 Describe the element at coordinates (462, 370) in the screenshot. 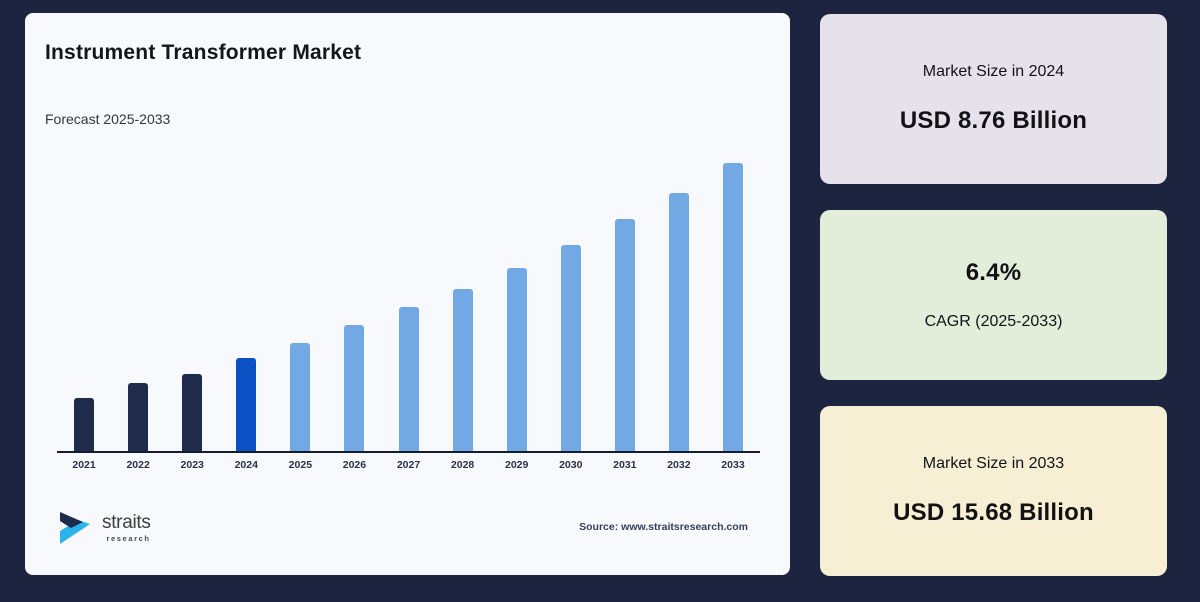

I see `bar-2028` at that location.